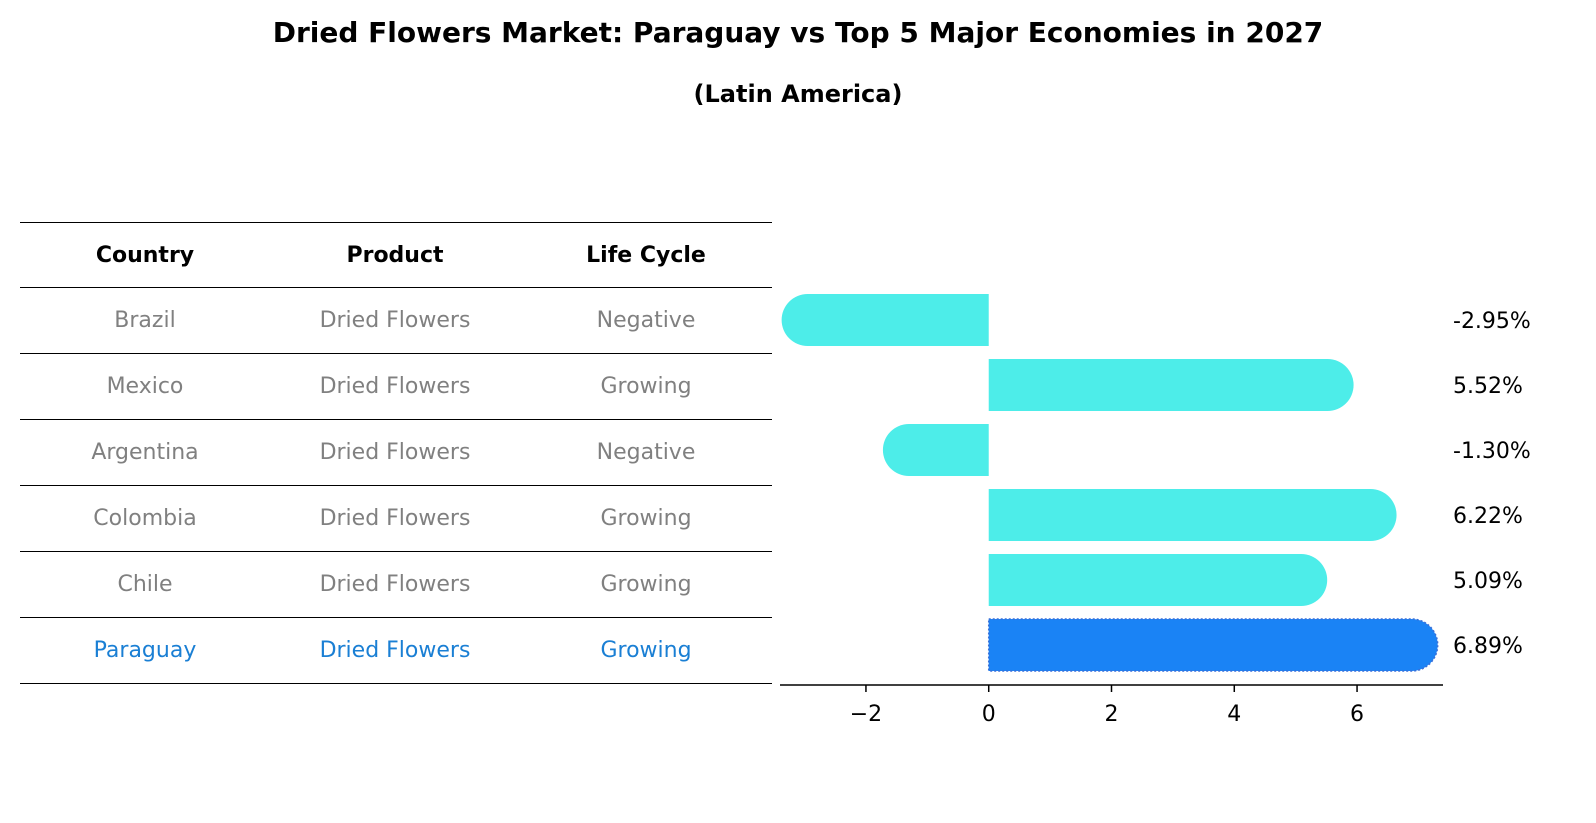 The height and width of the screenshot is (823, 1596). Describe the element at coordinates (1192, 515) in the screenshot. I see `bar-colombia` at that location.